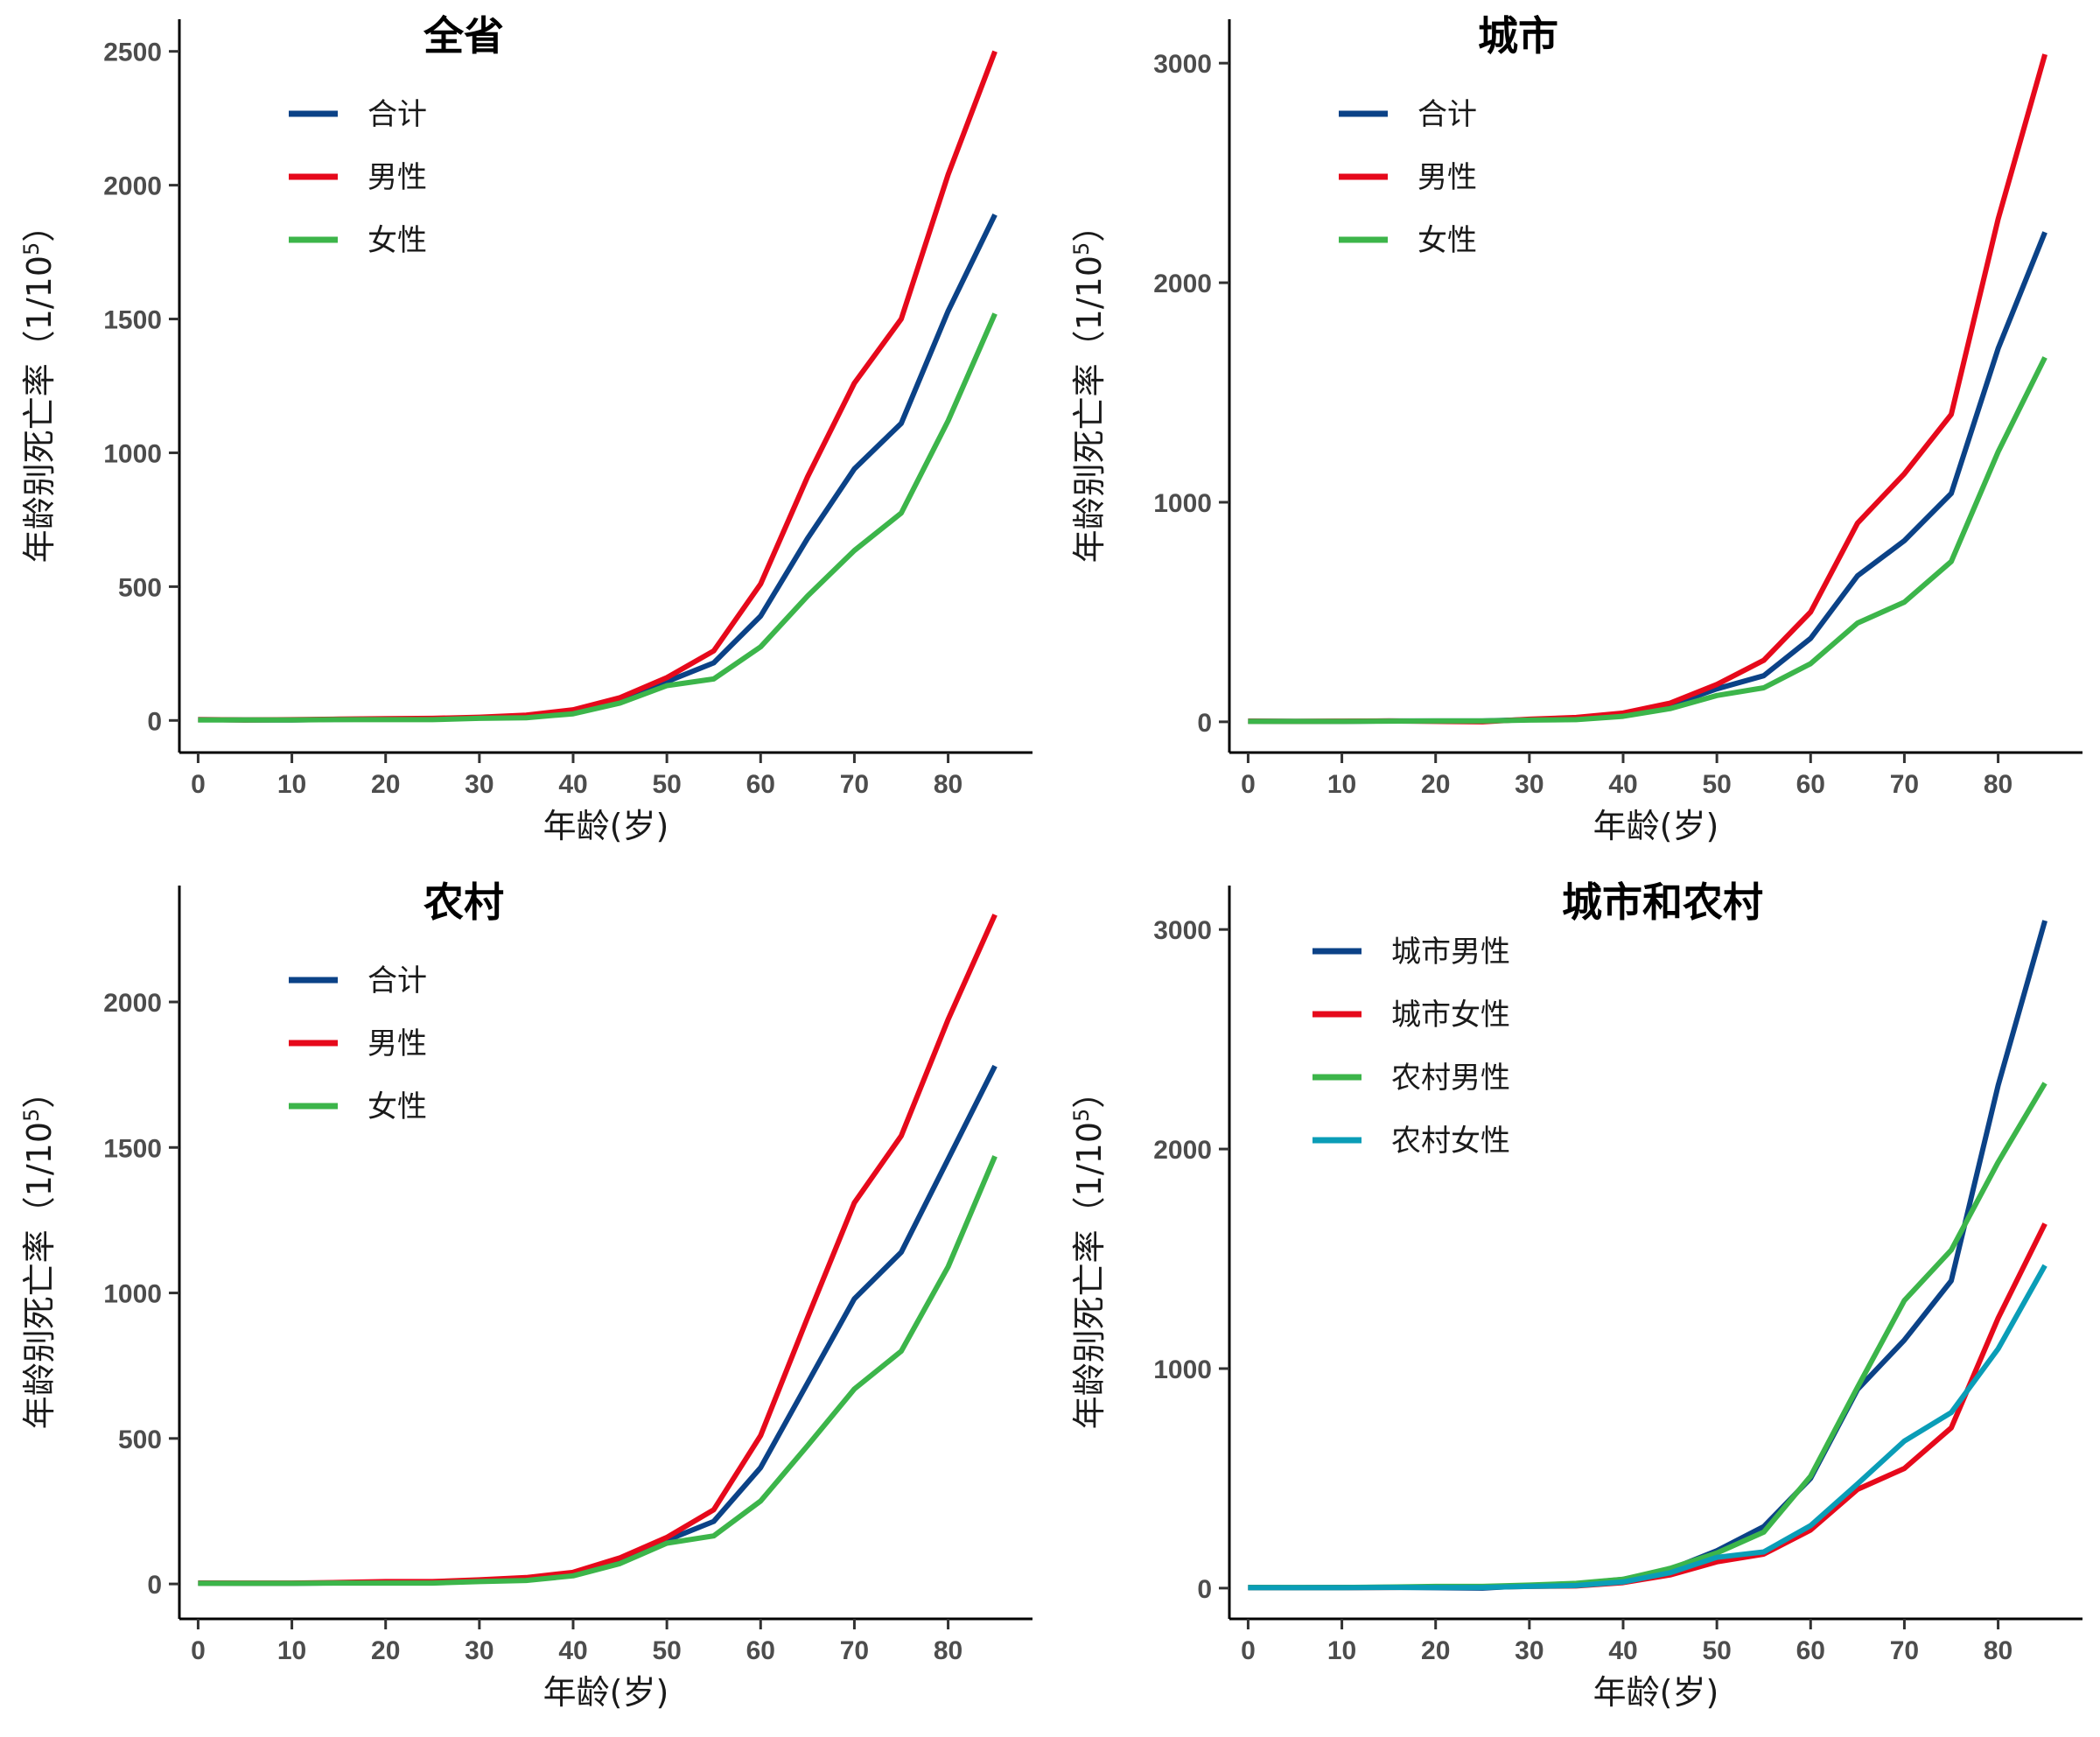 This screenshot has height=1737, width=2100. What do you see at coordinates (1450, 1141) in the screenshot?
I see `legend-label: 农村女性` at bounding box center [1450, 1141].